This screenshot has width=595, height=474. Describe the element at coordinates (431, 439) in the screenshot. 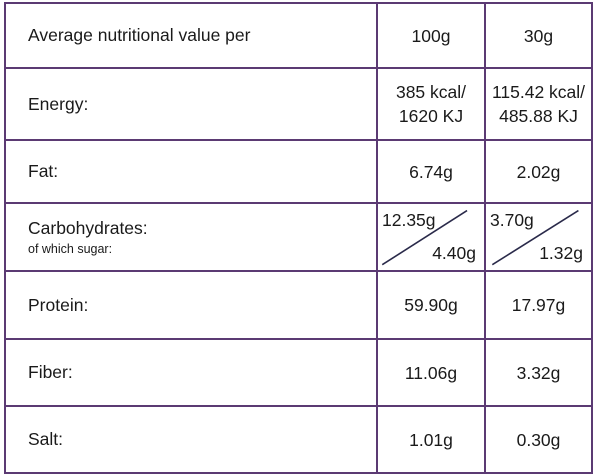

I see `salt-100g: 1.01g` at that location.